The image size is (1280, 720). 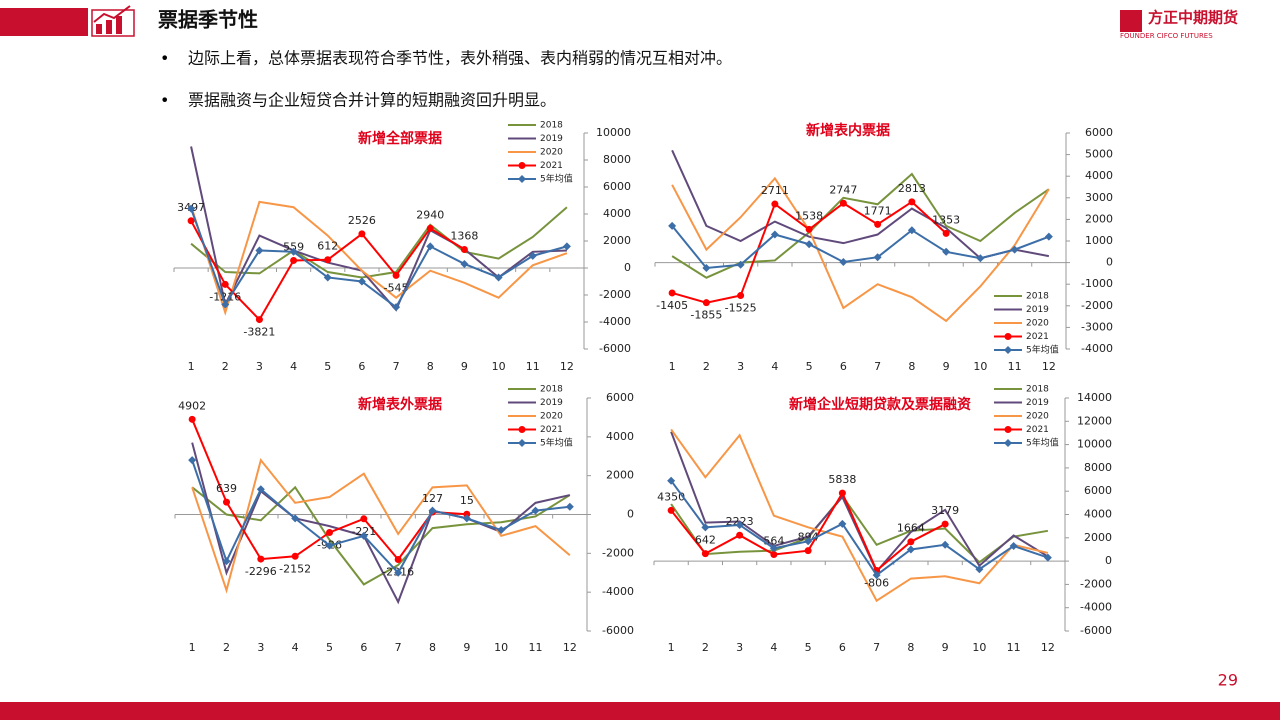 What do you see at coordinates (1014, 647) in the screenshot?
I see `x-tick-label: 11` at bounding box center [1014, 647].